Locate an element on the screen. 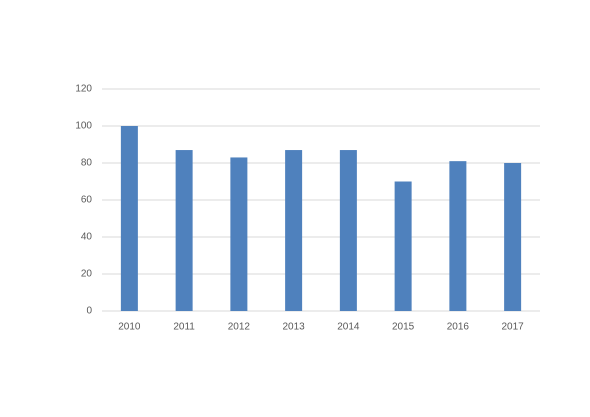 The width and height of the screenshot is (590, 417). y-tick-label: 60 is located at coordinates (87, 200).